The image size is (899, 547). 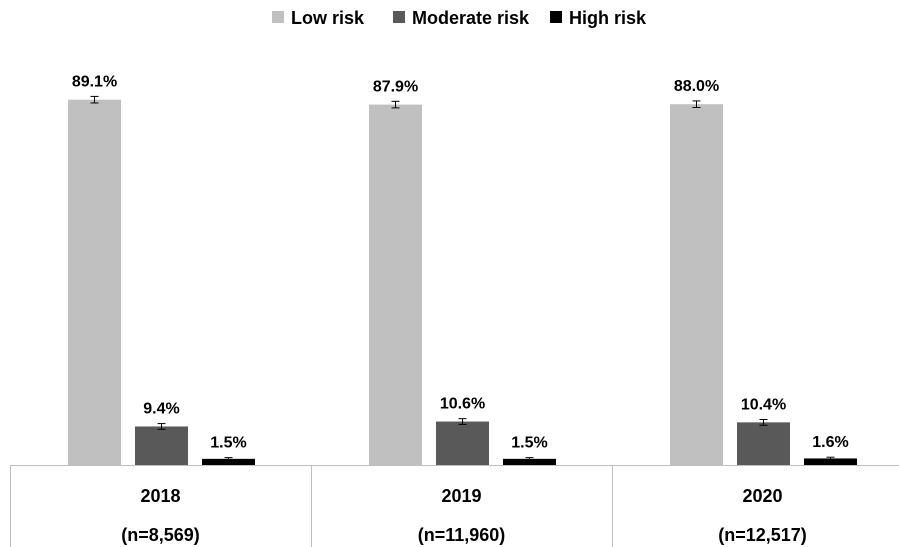 What do you see at coordinates (762, 496) in the screenshot?
I see `category-label: 2020` at bounding box center [762, 496].